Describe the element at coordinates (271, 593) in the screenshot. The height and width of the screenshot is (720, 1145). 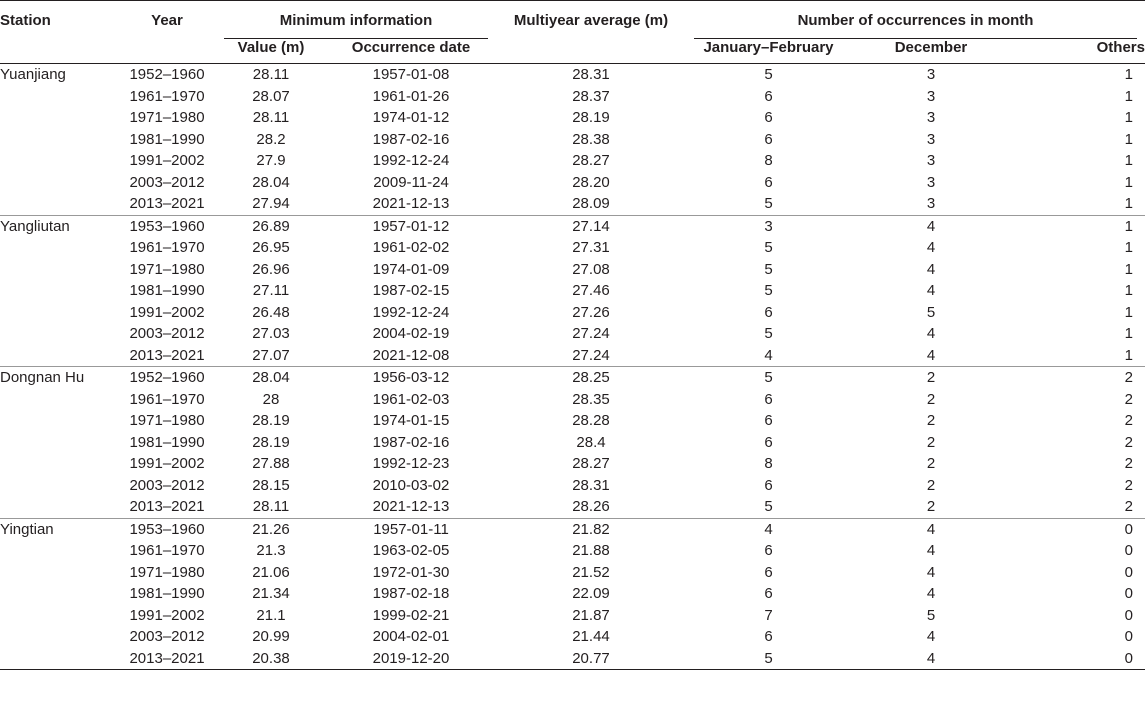
I see `cell-value: 21.34` at that location.